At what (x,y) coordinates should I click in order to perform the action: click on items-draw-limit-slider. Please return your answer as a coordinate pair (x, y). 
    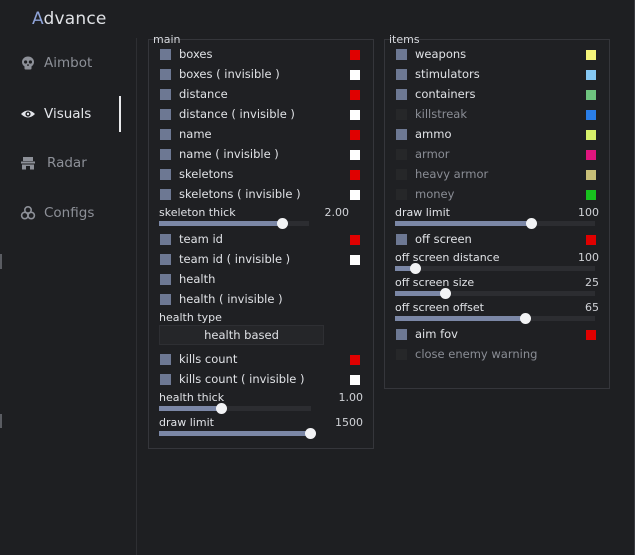
    Looking at the image, I should click on (495, 223).